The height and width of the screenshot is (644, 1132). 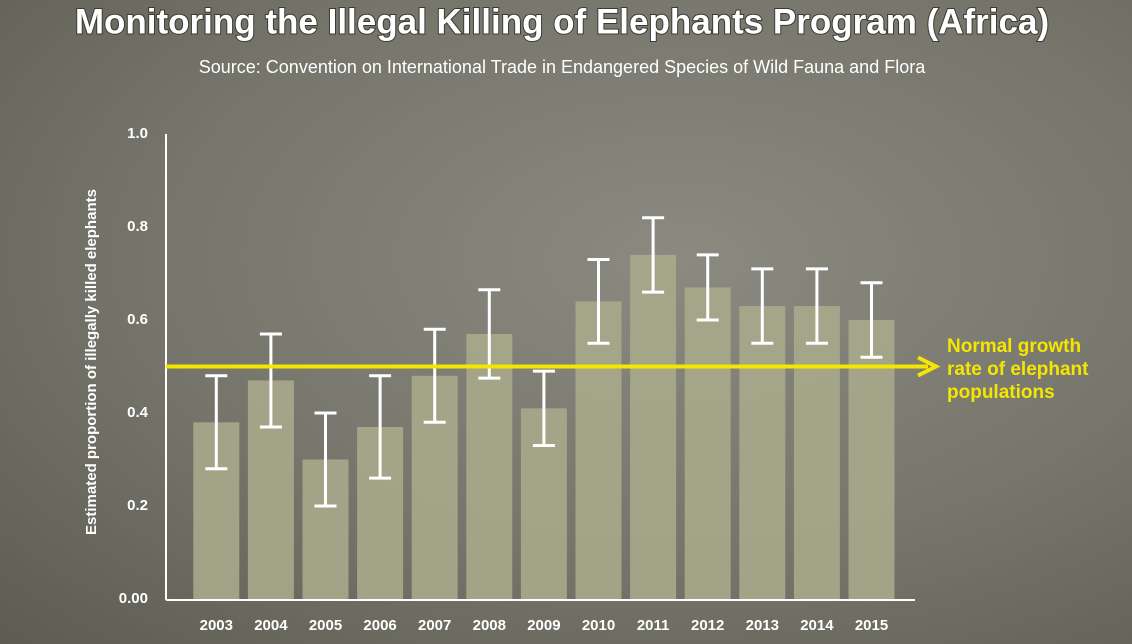 I want to click on y-tick-label: 0.6, so click(x=137, y=319).